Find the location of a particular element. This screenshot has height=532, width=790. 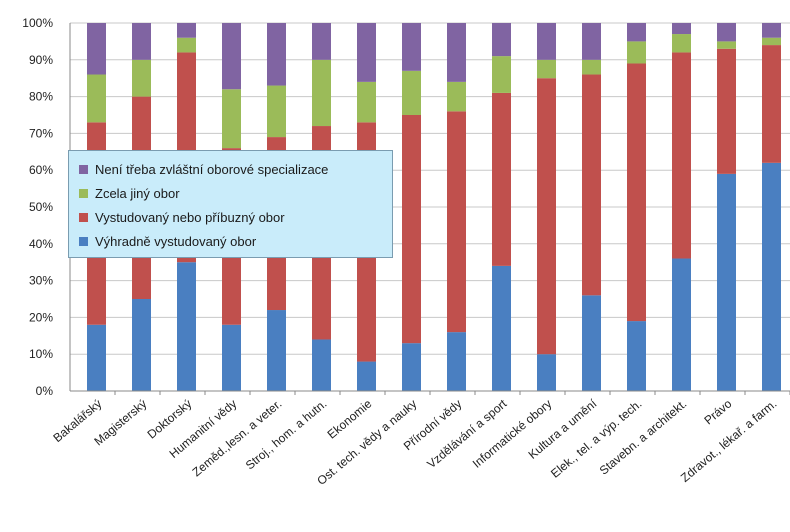

legend-swatch-blue is located at coordinates (83, 241).